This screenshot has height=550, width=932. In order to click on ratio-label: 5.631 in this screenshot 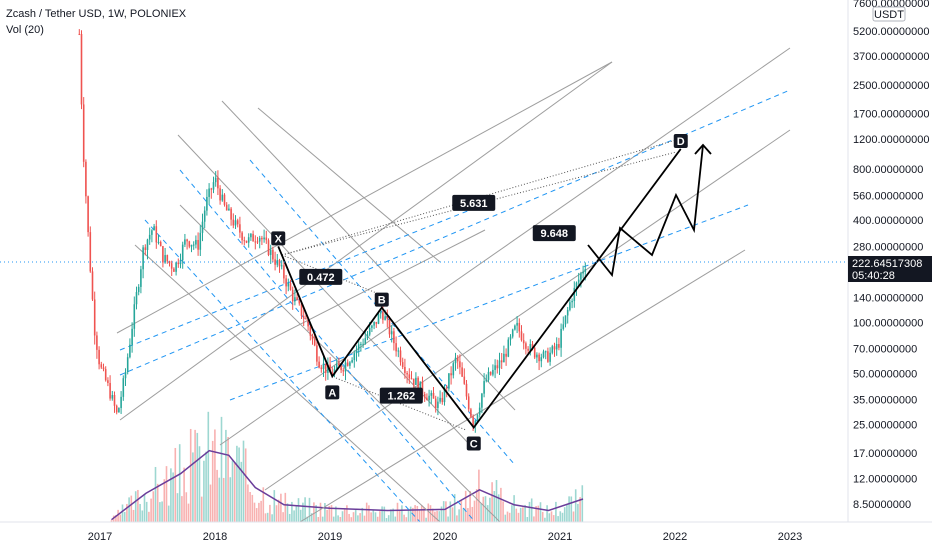, I will do `click(474, 202)`.